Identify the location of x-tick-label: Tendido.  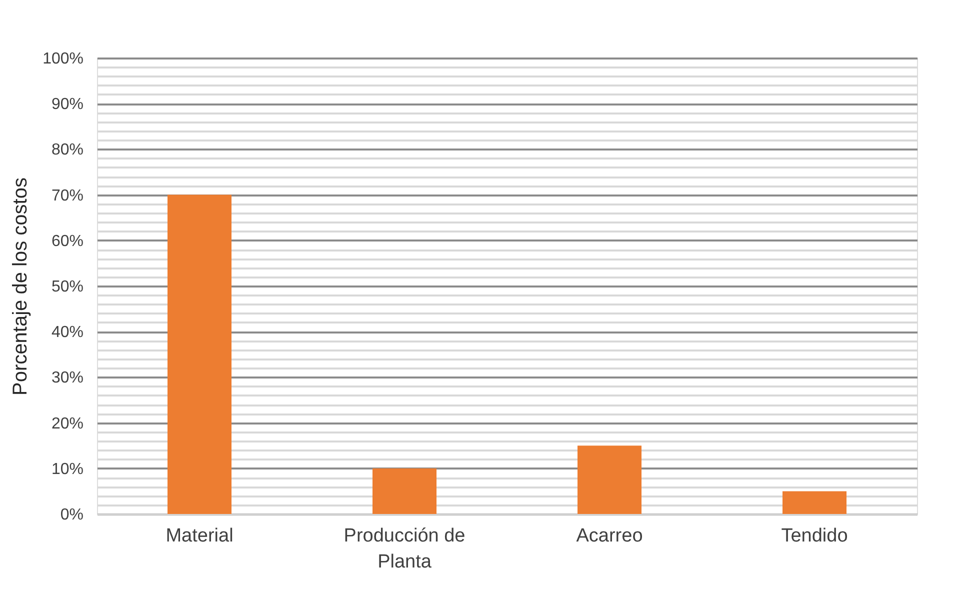
(814, 536).